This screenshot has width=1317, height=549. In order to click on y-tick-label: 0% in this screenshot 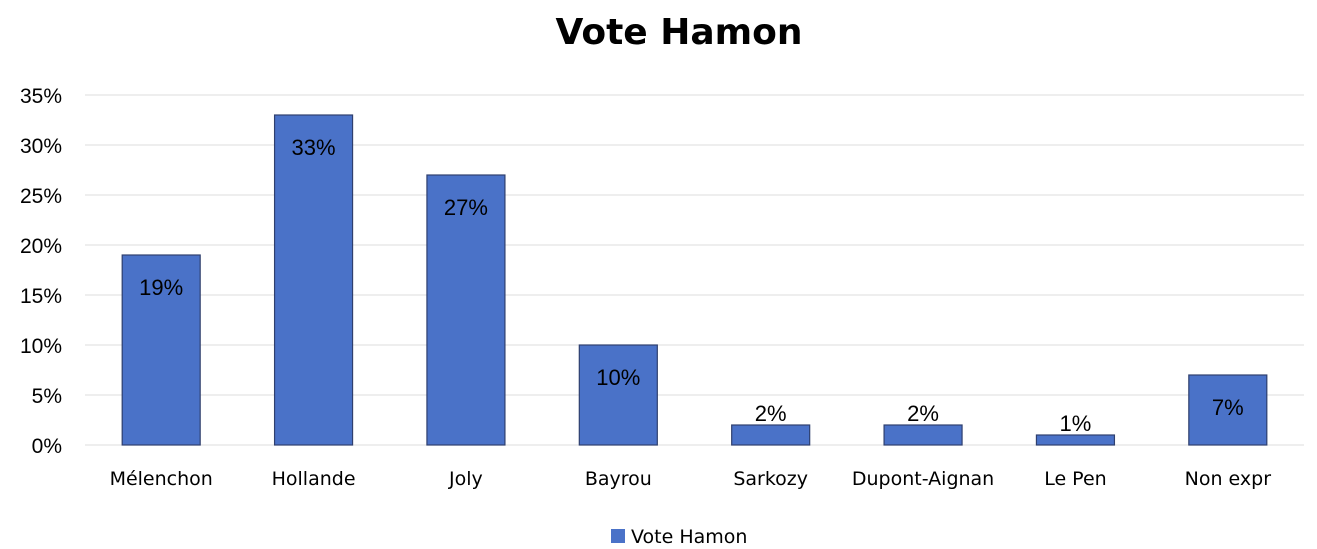, I will do `click(47, 446)`.